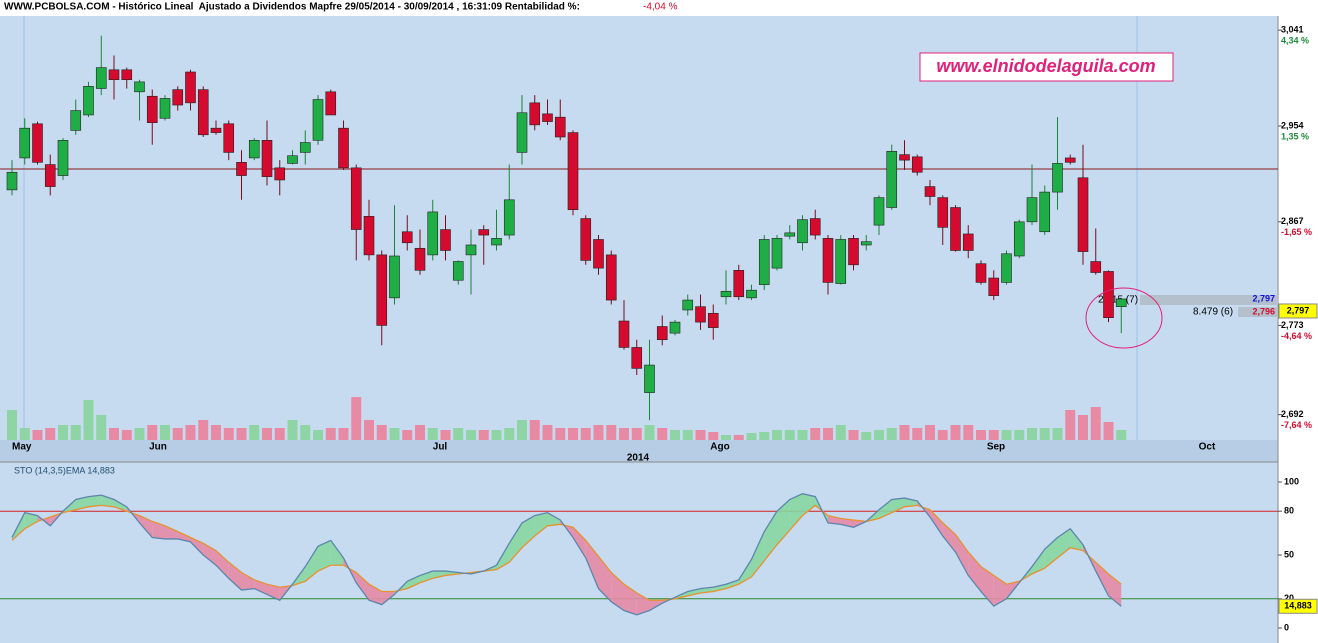  What do you see at coordinates (1209, 300) in the screenshot?
I see `bid-band` at bounding box center [1209, 300].